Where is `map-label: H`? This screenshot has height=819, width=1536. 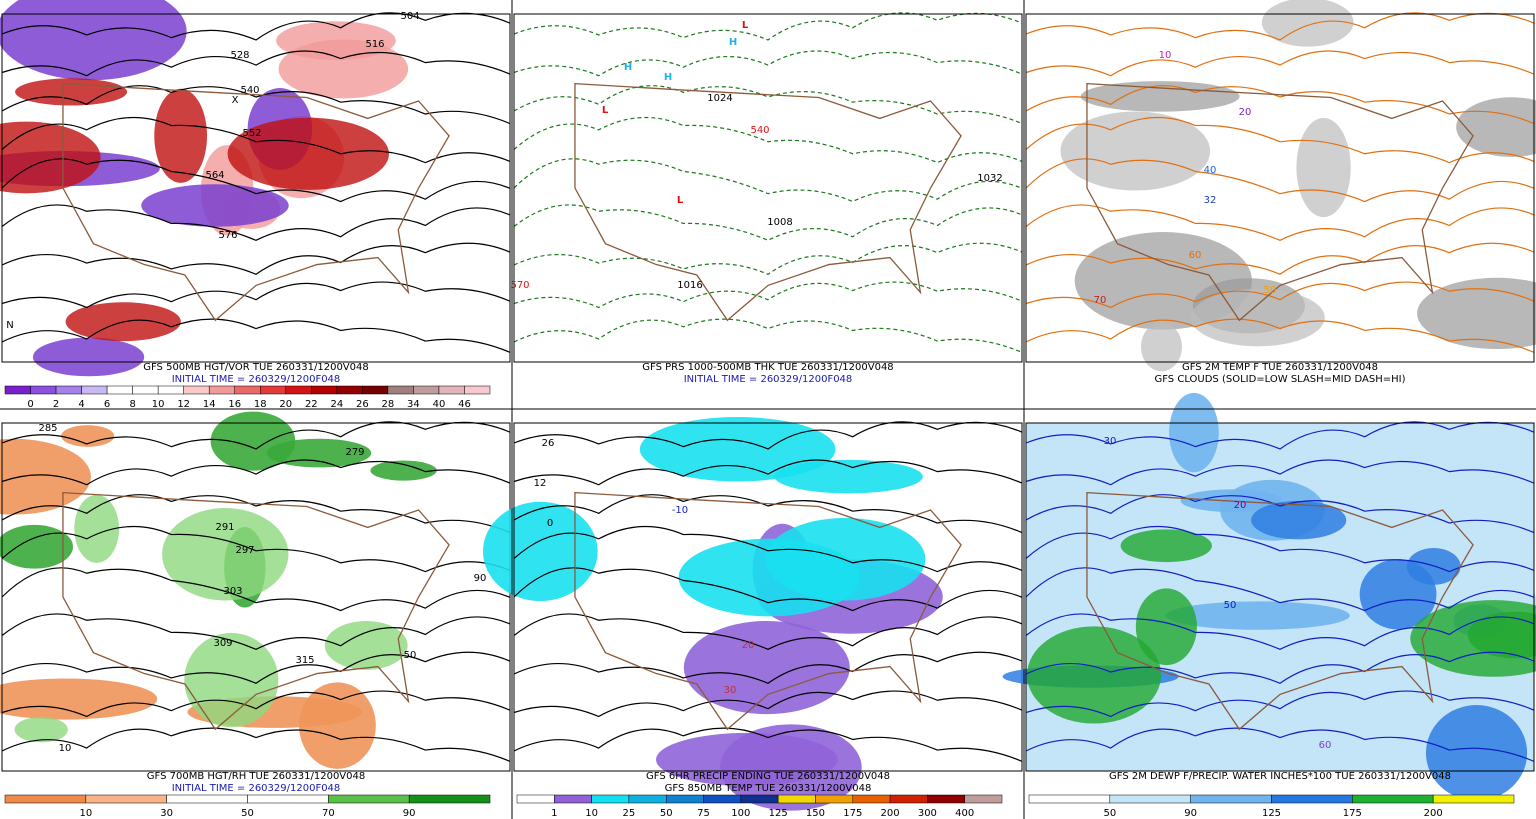
map-label: H is located at coordinates (628, 67).